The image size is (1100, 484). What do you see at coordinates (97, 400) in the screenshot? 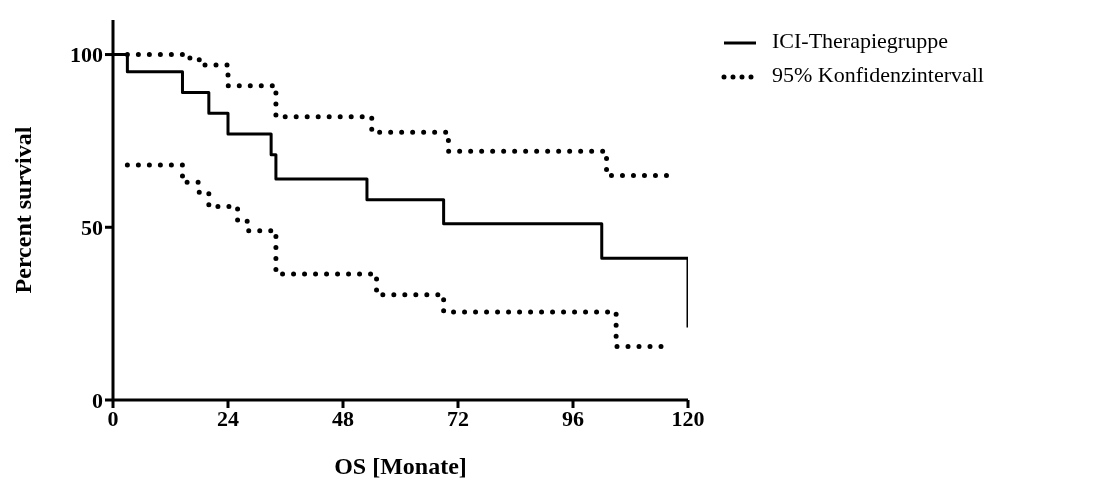
I see `y-tick-label: 0` at bounding box center [97, 400].